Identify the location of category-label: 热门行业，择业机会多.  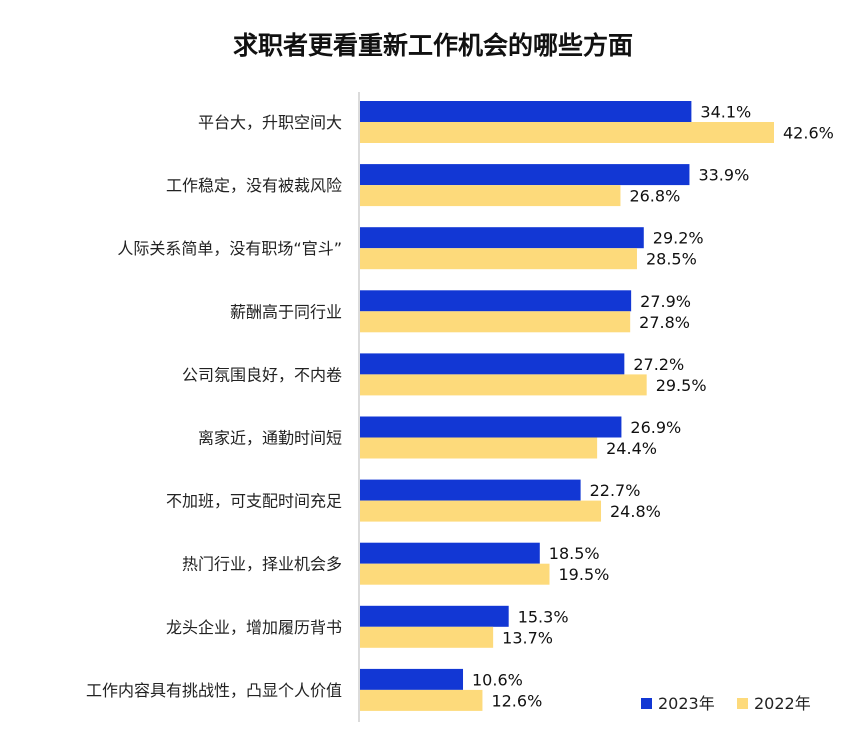
(262, 564).